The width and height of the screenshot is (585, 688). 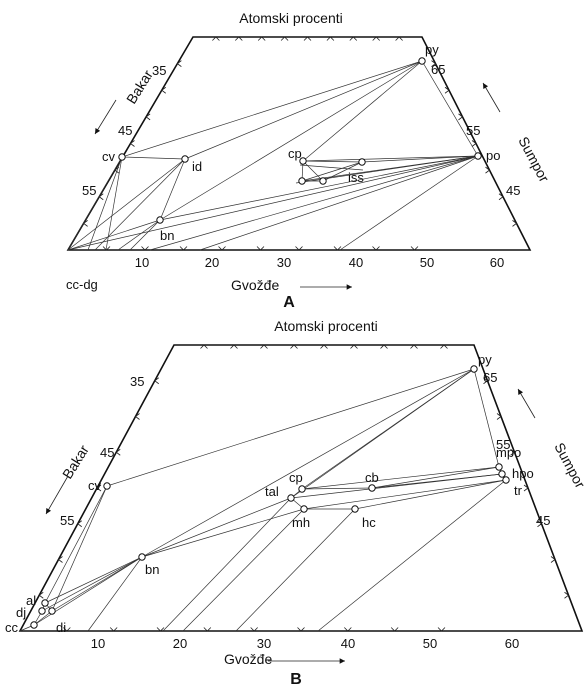 I want to click on phase-node-s2, so click(x=323, y=181).